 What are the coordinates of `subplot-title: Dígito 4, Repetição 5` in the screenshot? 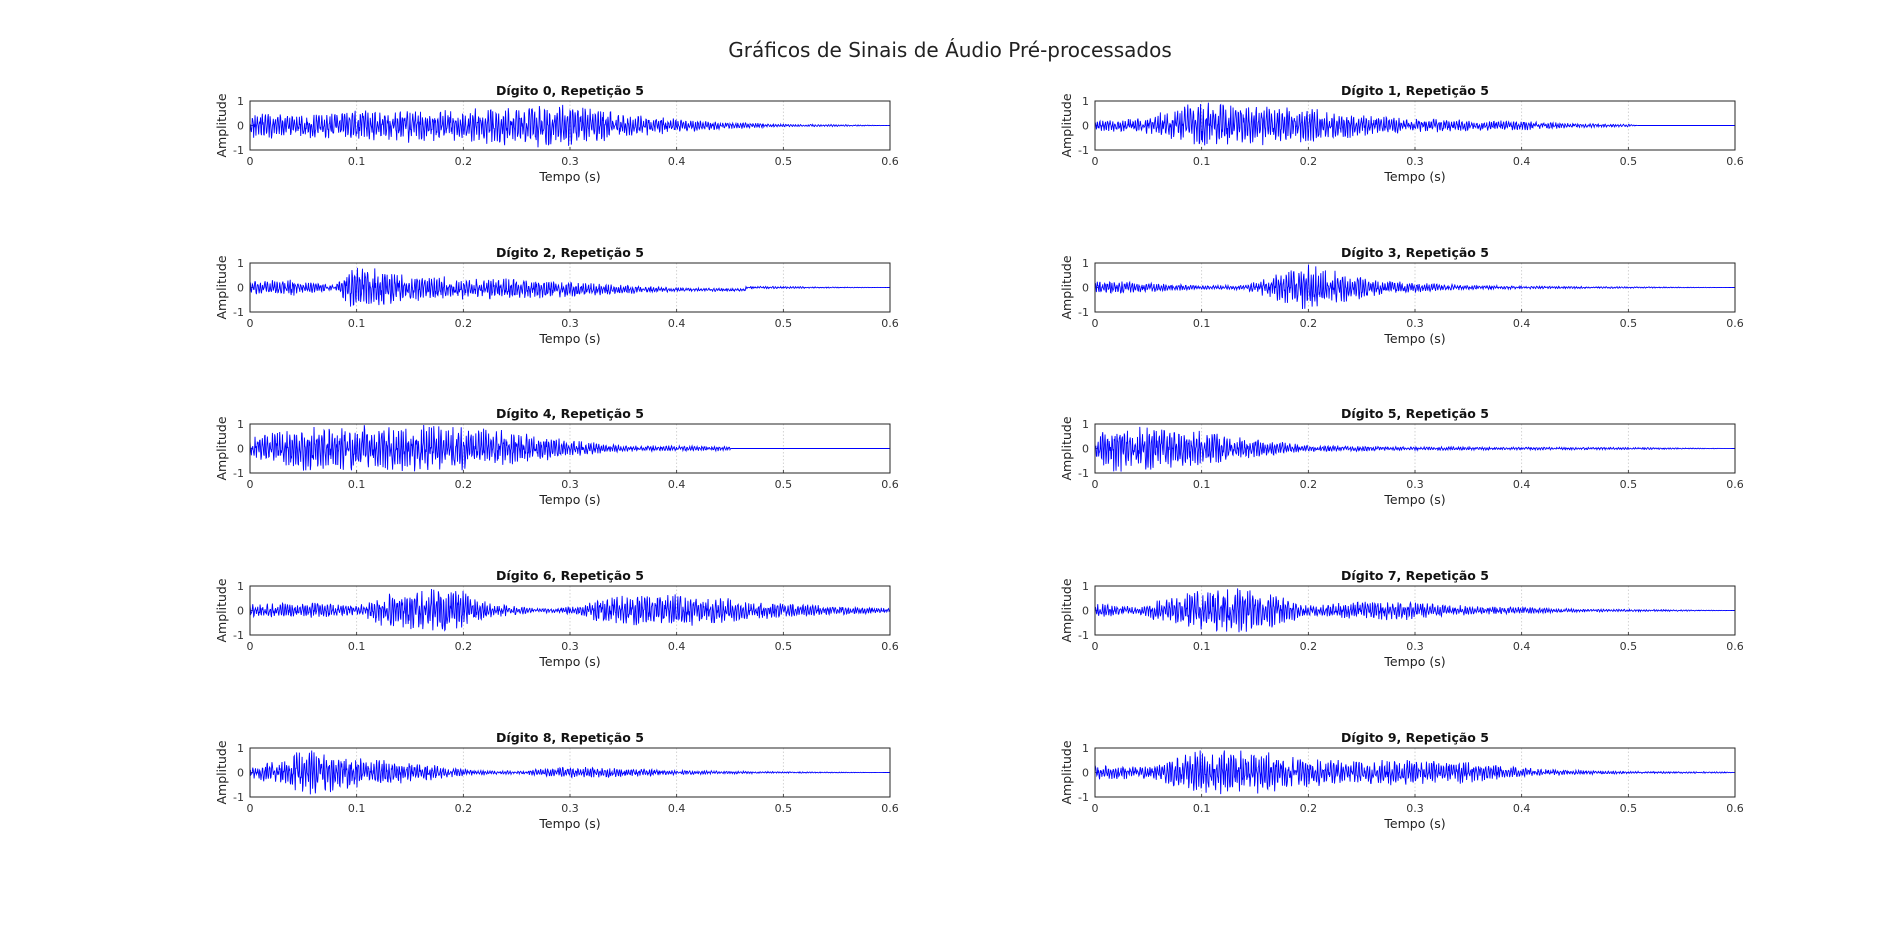 It's located at (570, 413).